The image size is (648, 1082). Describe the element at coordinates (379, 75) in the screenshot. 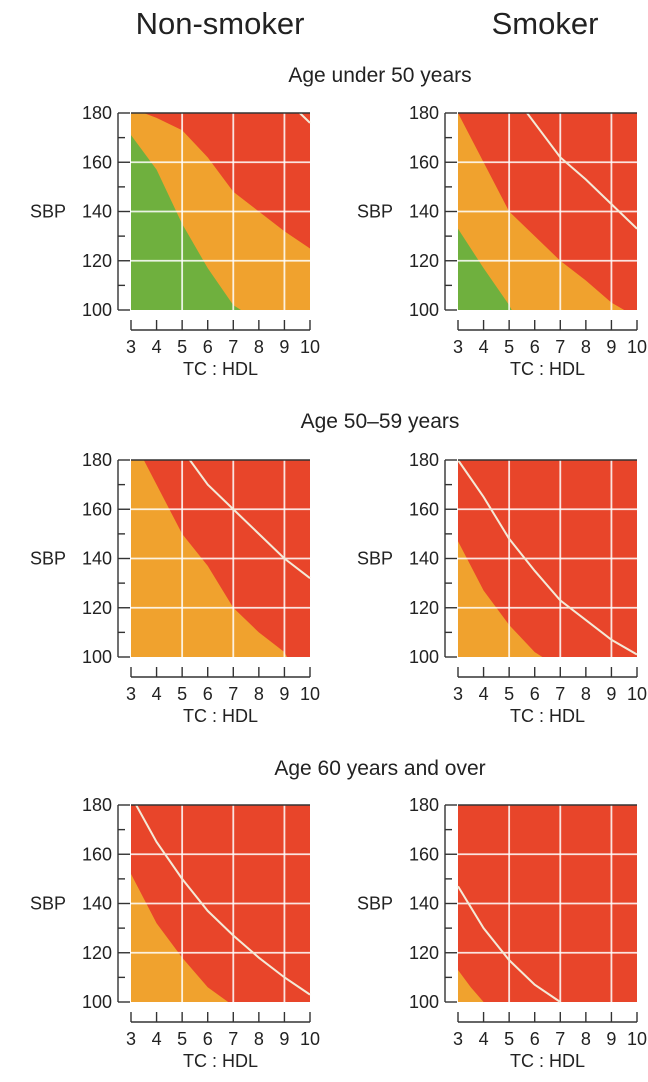

I see `section-title: Age under 50 years` at that location.